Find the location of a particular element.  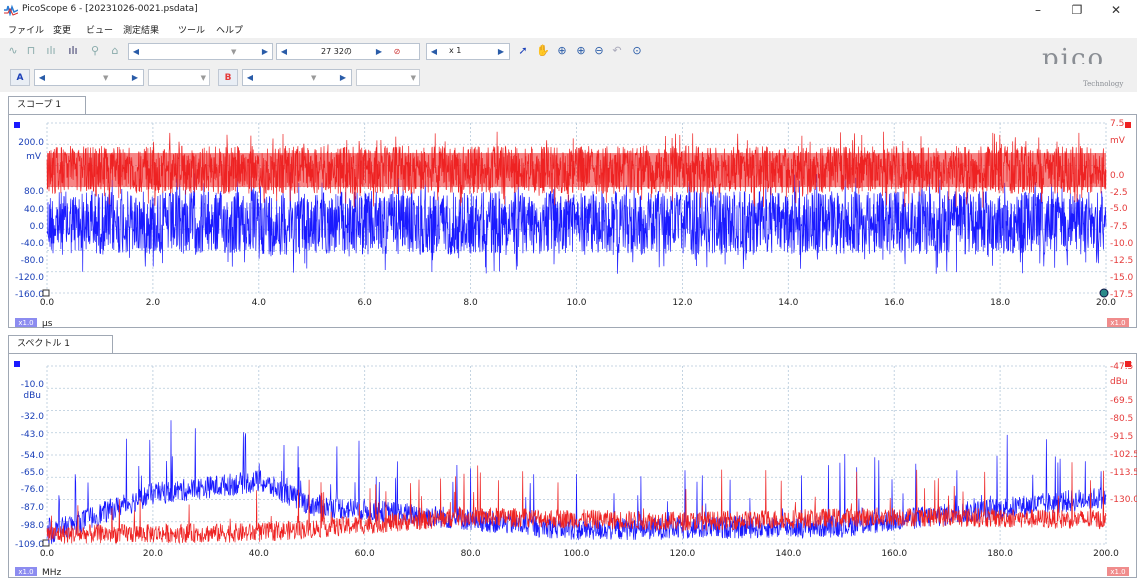

left-axis-unit: dBu is located at coordinates (32, 396).